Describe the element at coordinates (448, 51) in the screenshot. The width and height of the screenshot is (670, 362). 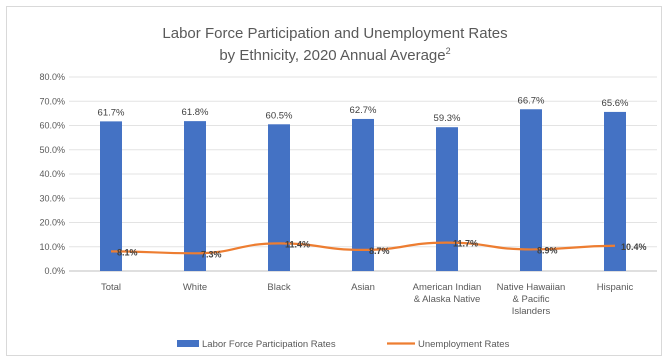
I see `title-superscript: 2` at that location.